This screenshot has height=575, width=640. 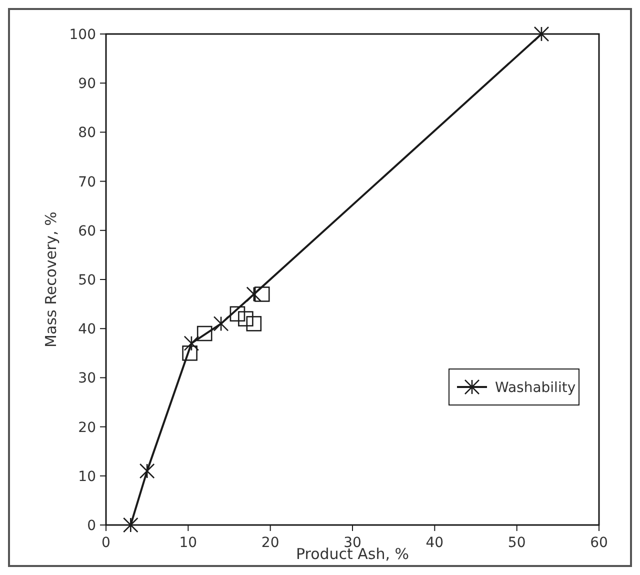 I want to click on x-tick-label: 50, so click(x=517, y=543).